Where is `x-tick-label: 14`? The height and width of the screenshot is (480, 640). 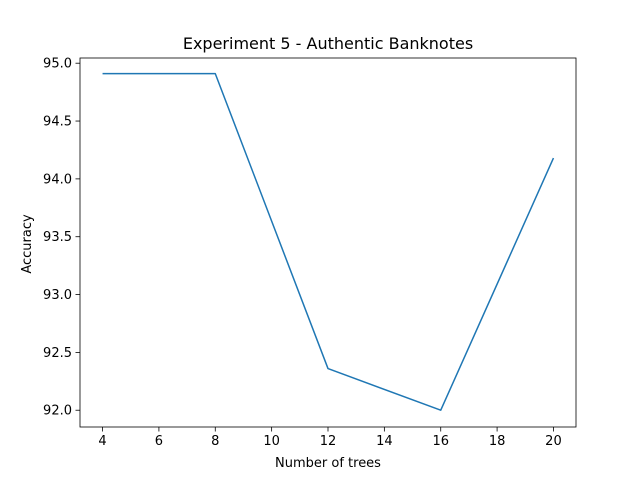
x-tick-label: 14 is located at coordinates (384, 441).